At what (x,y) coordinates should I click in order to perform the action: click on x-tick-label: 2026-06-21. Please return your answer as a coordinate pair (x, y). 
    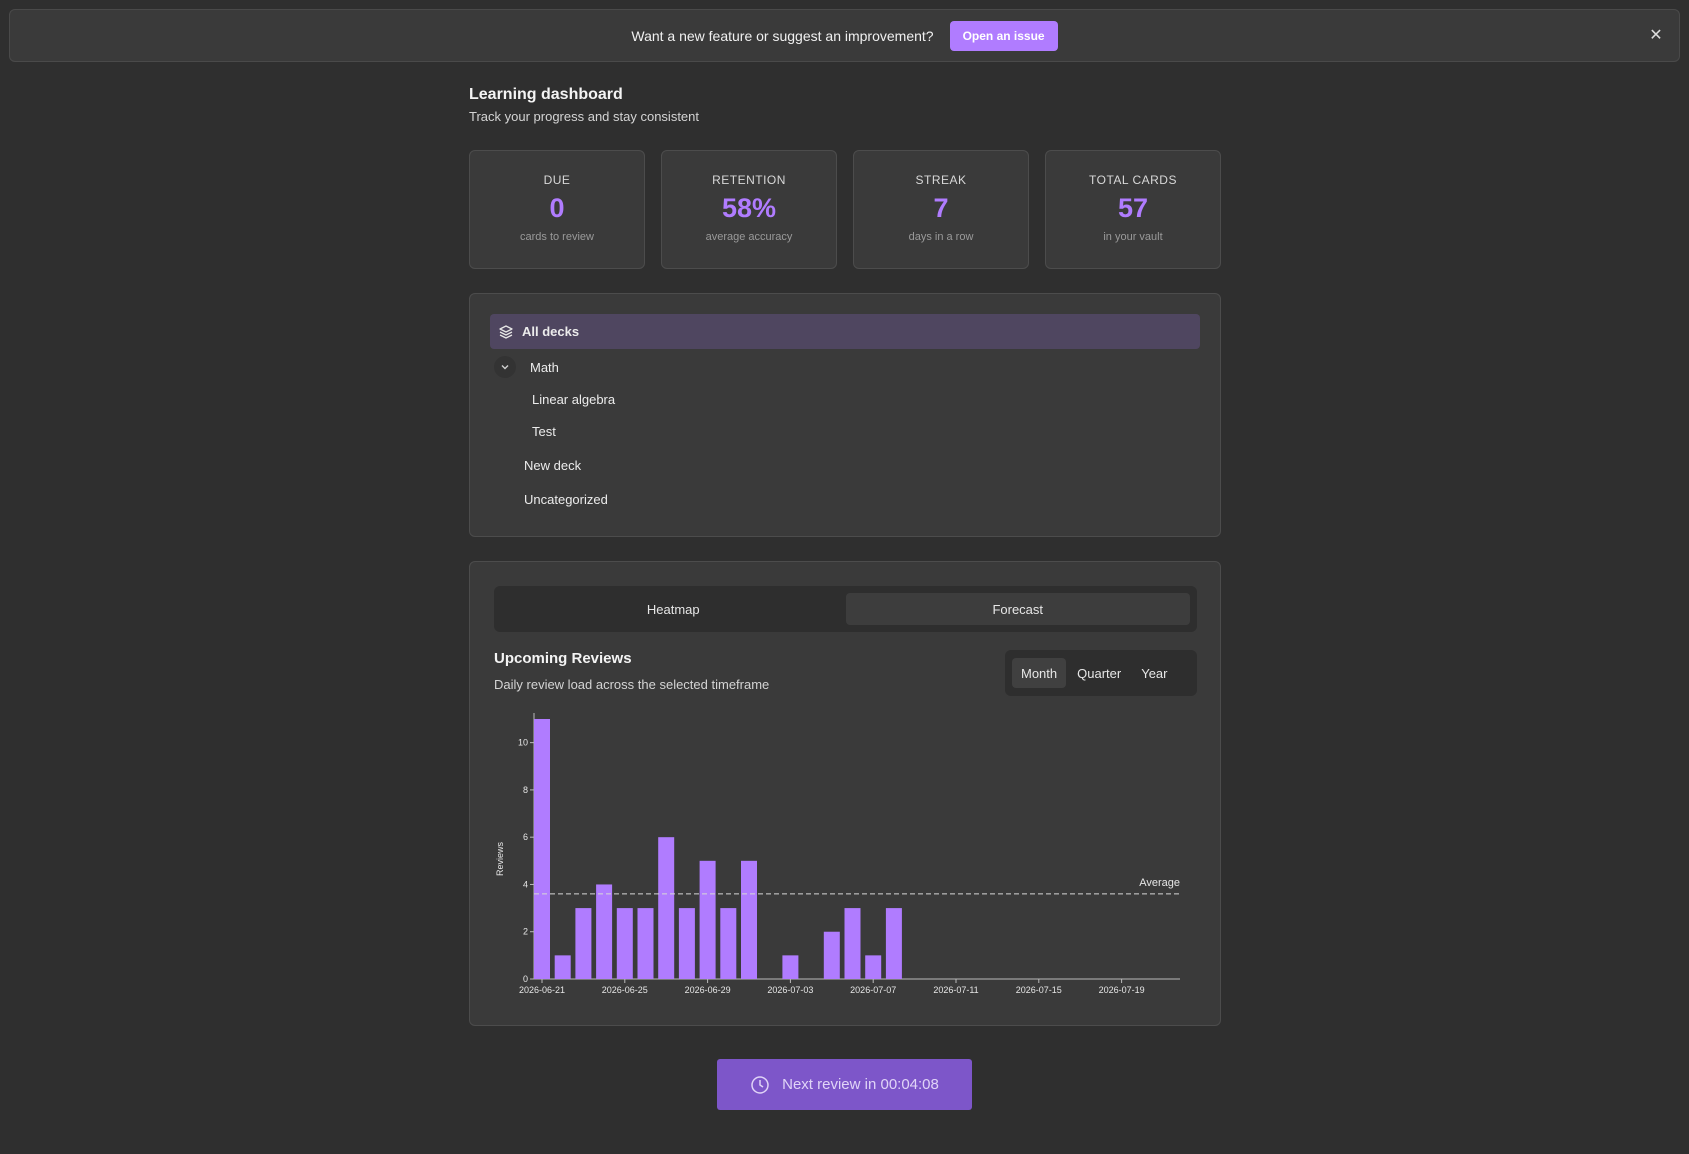
    Looking at the image, I should click on (542, 990).